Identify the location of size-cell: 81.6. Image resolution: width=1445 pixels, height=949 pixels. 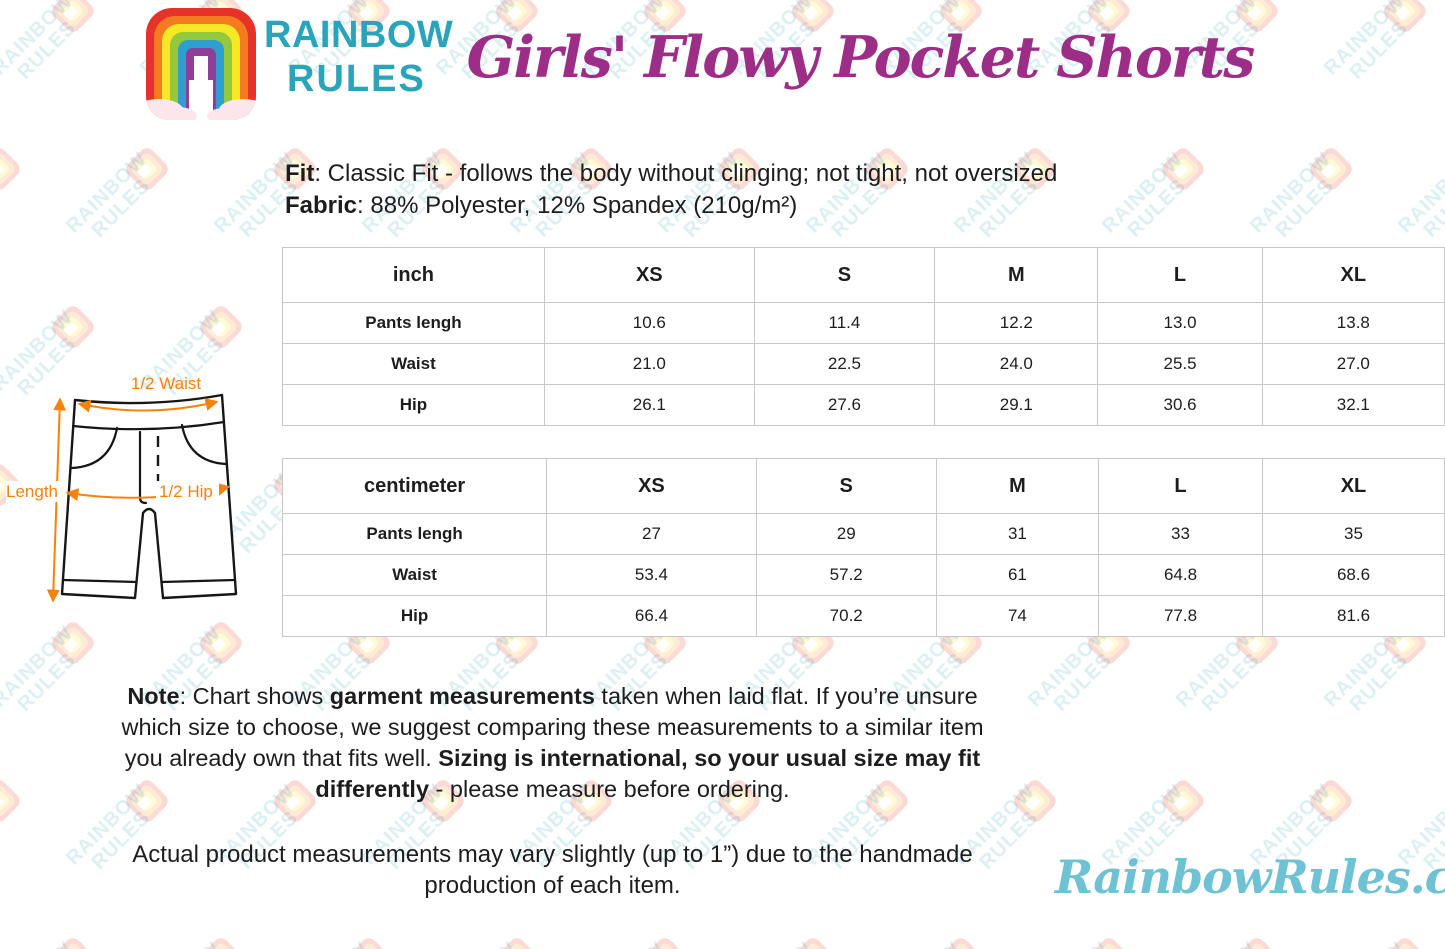
(1353, 616).